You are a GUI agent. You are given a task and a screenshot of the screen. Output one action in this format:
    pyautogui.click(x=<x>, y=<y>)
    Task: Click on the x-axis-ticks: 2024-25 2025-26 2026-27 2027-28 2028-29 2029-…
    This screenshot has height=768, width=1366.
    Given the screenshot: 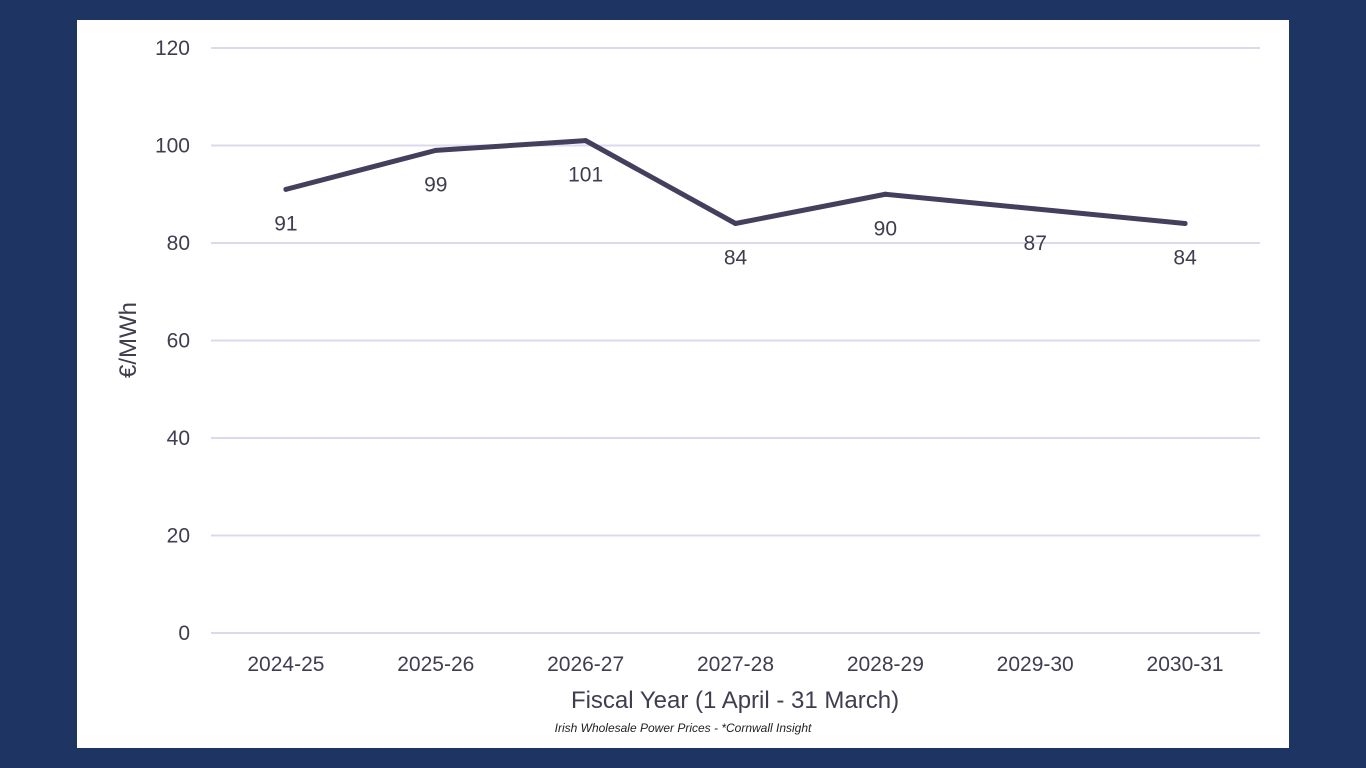 What is the action you would take?
    pyautogui.click(x=735, y=664)
    